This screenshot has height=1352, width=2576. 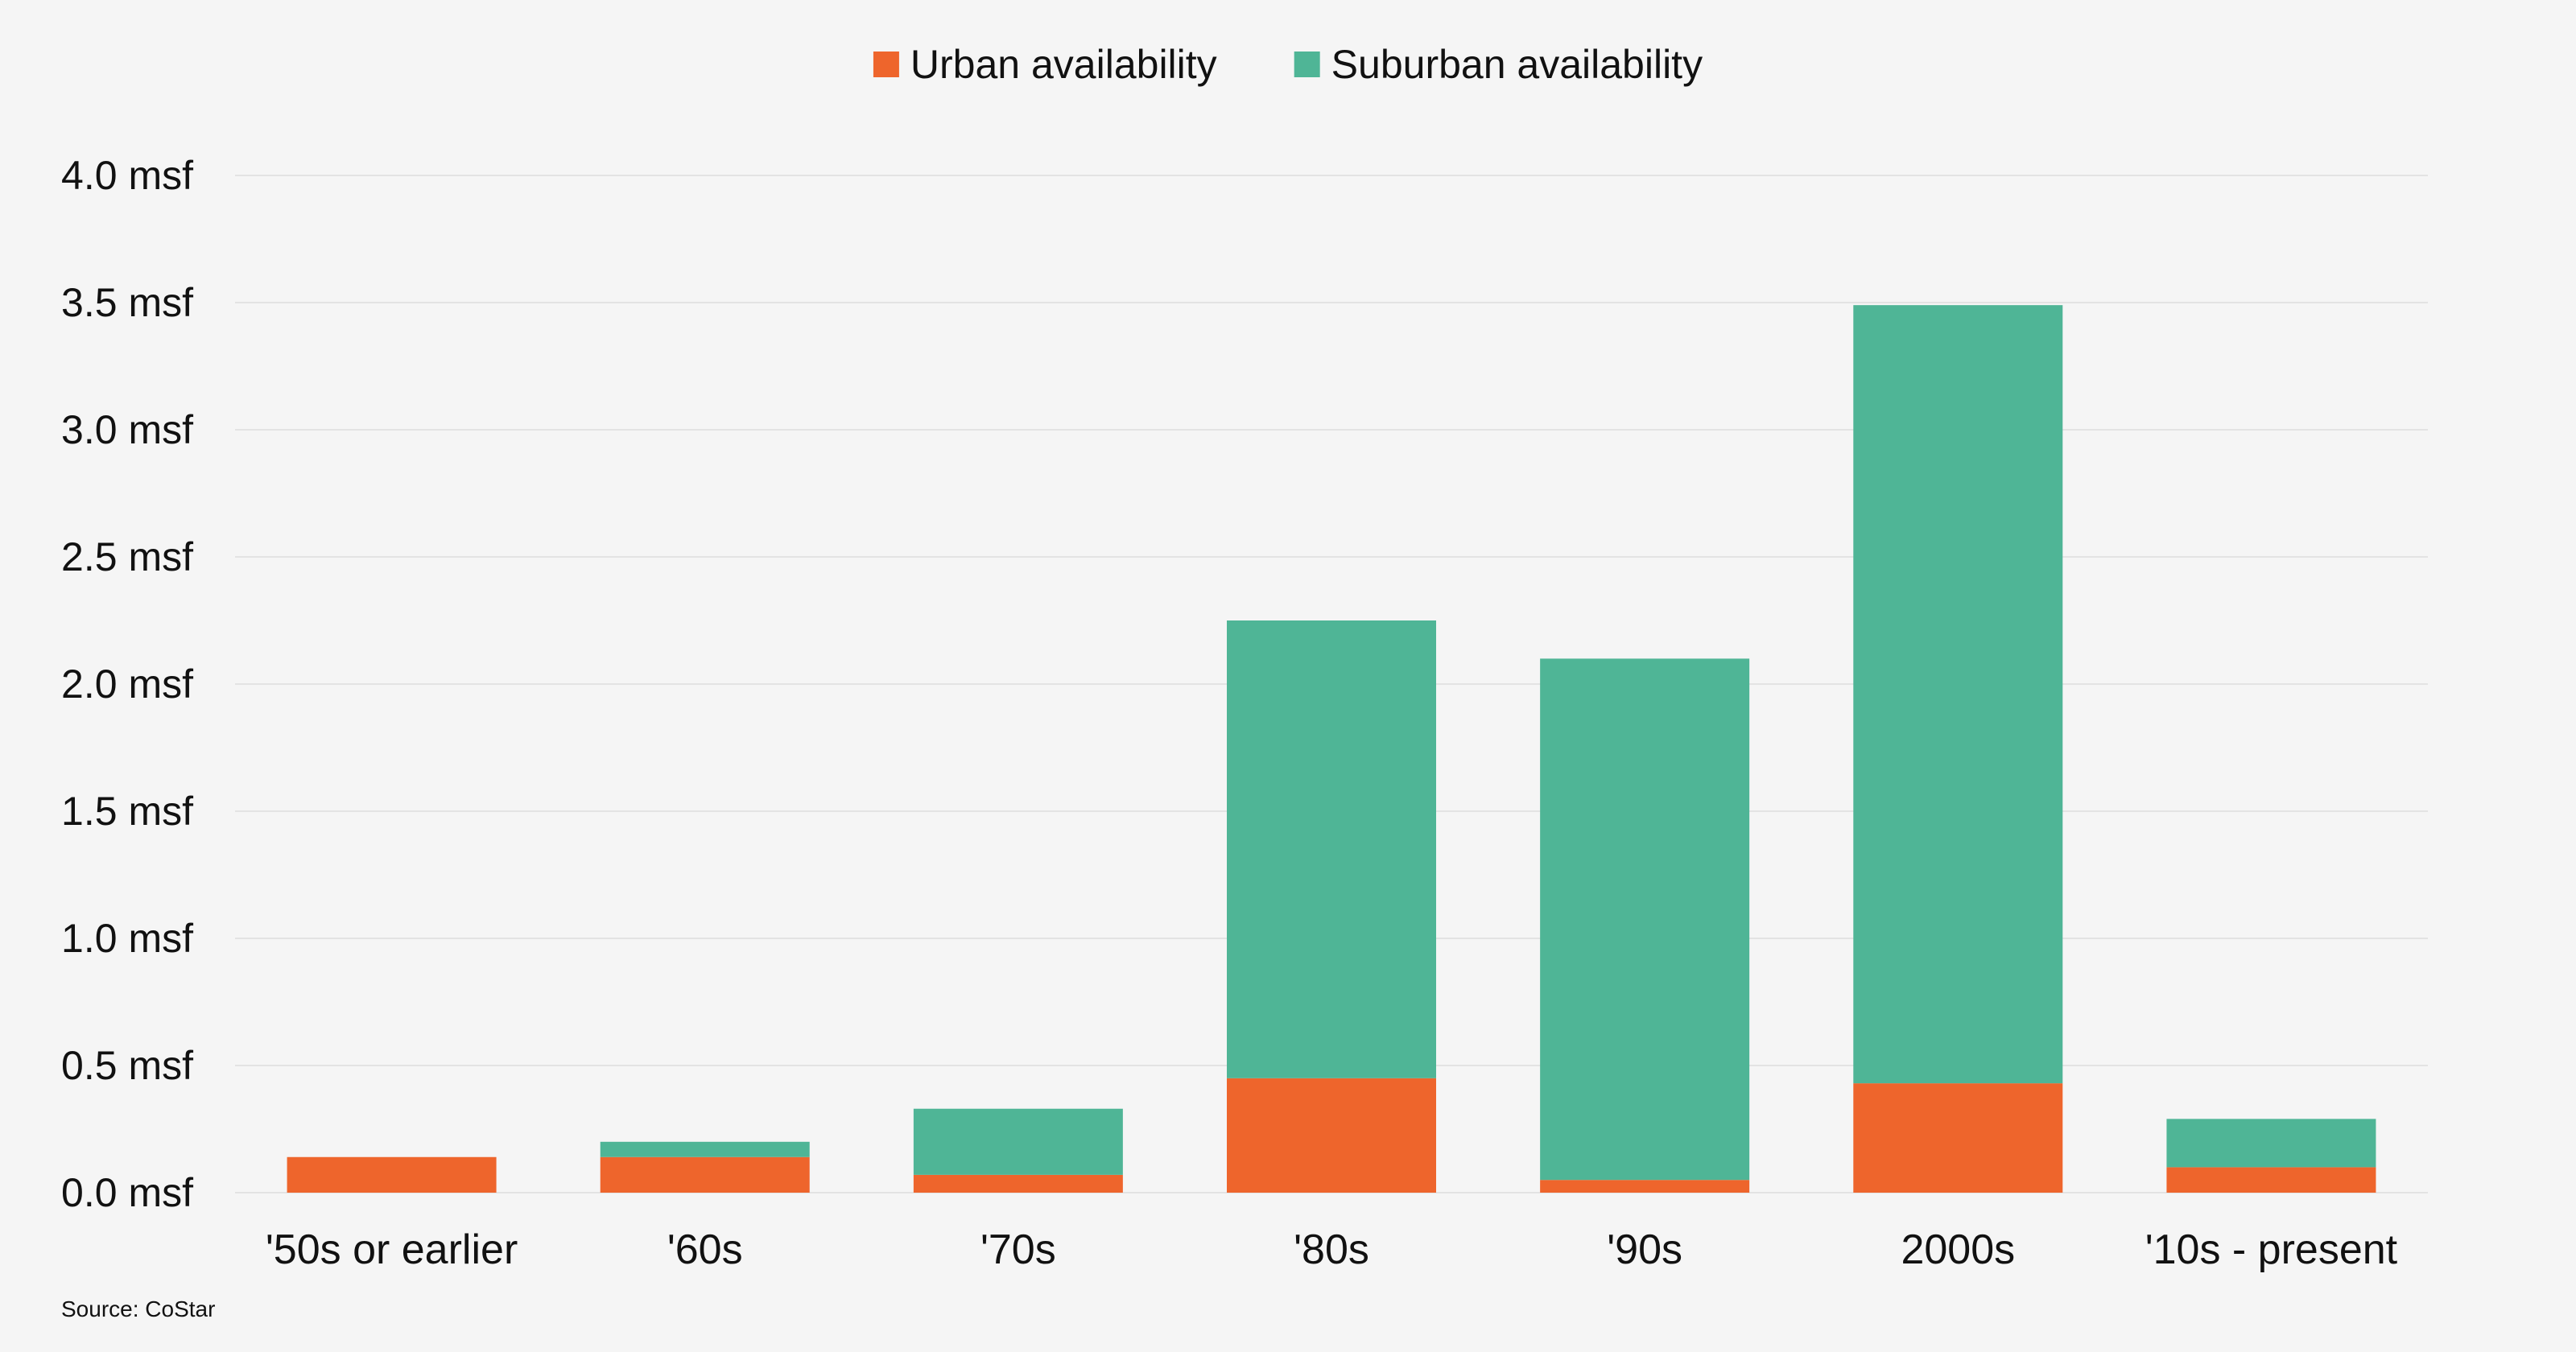 What do you see at coordinates (127, 1065) in the screenshot?
I see `y-tick-label: 0.5 msf` at bounding box center [127, 1065].